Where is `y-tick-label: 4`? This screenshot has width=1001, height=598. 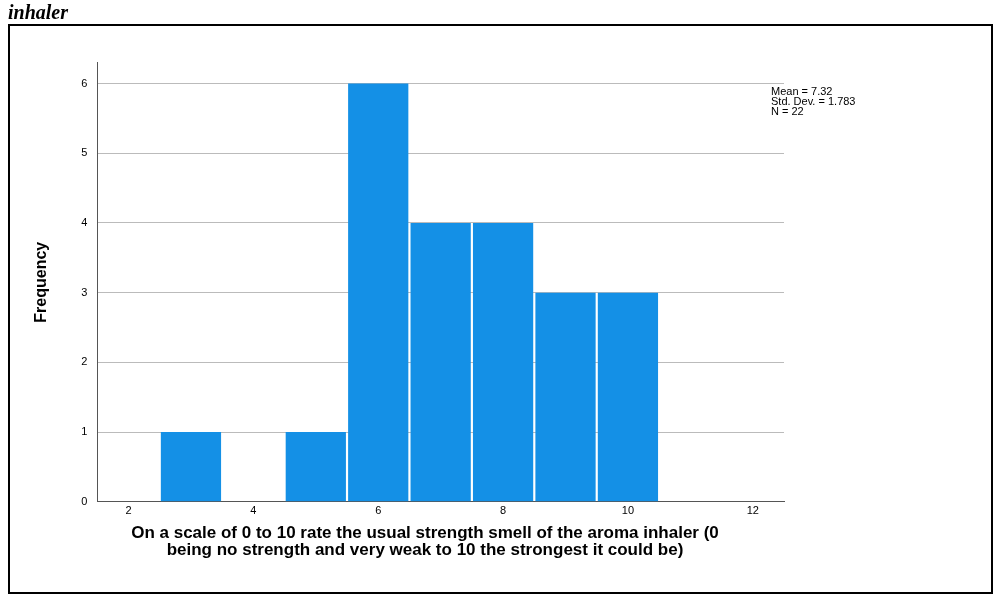
y-tick-label: 4 is located at coordinates (84, 221).